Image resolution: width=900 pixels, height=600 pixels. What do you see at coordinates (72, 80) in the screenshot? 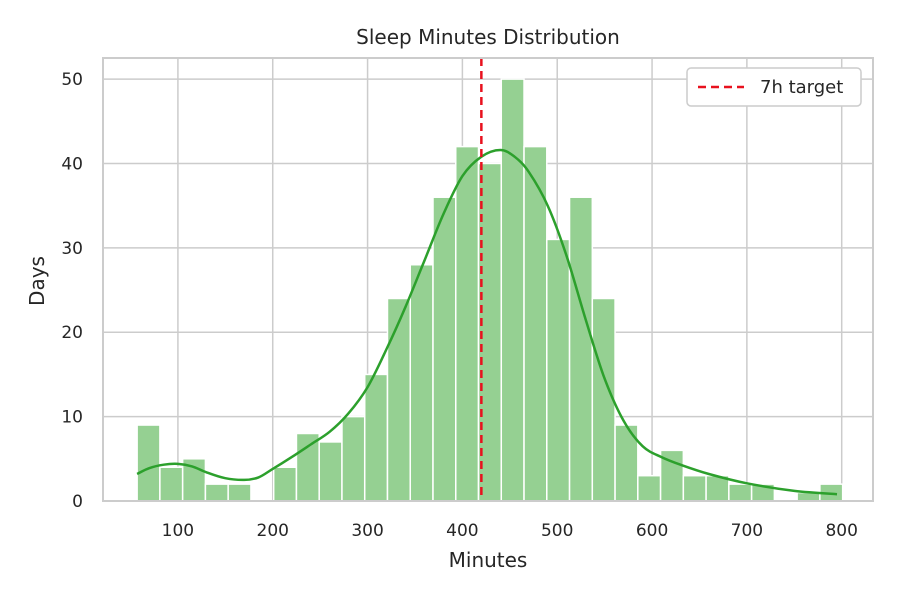
I see `y-tick-label: 50` at bounding box center [72, 80].